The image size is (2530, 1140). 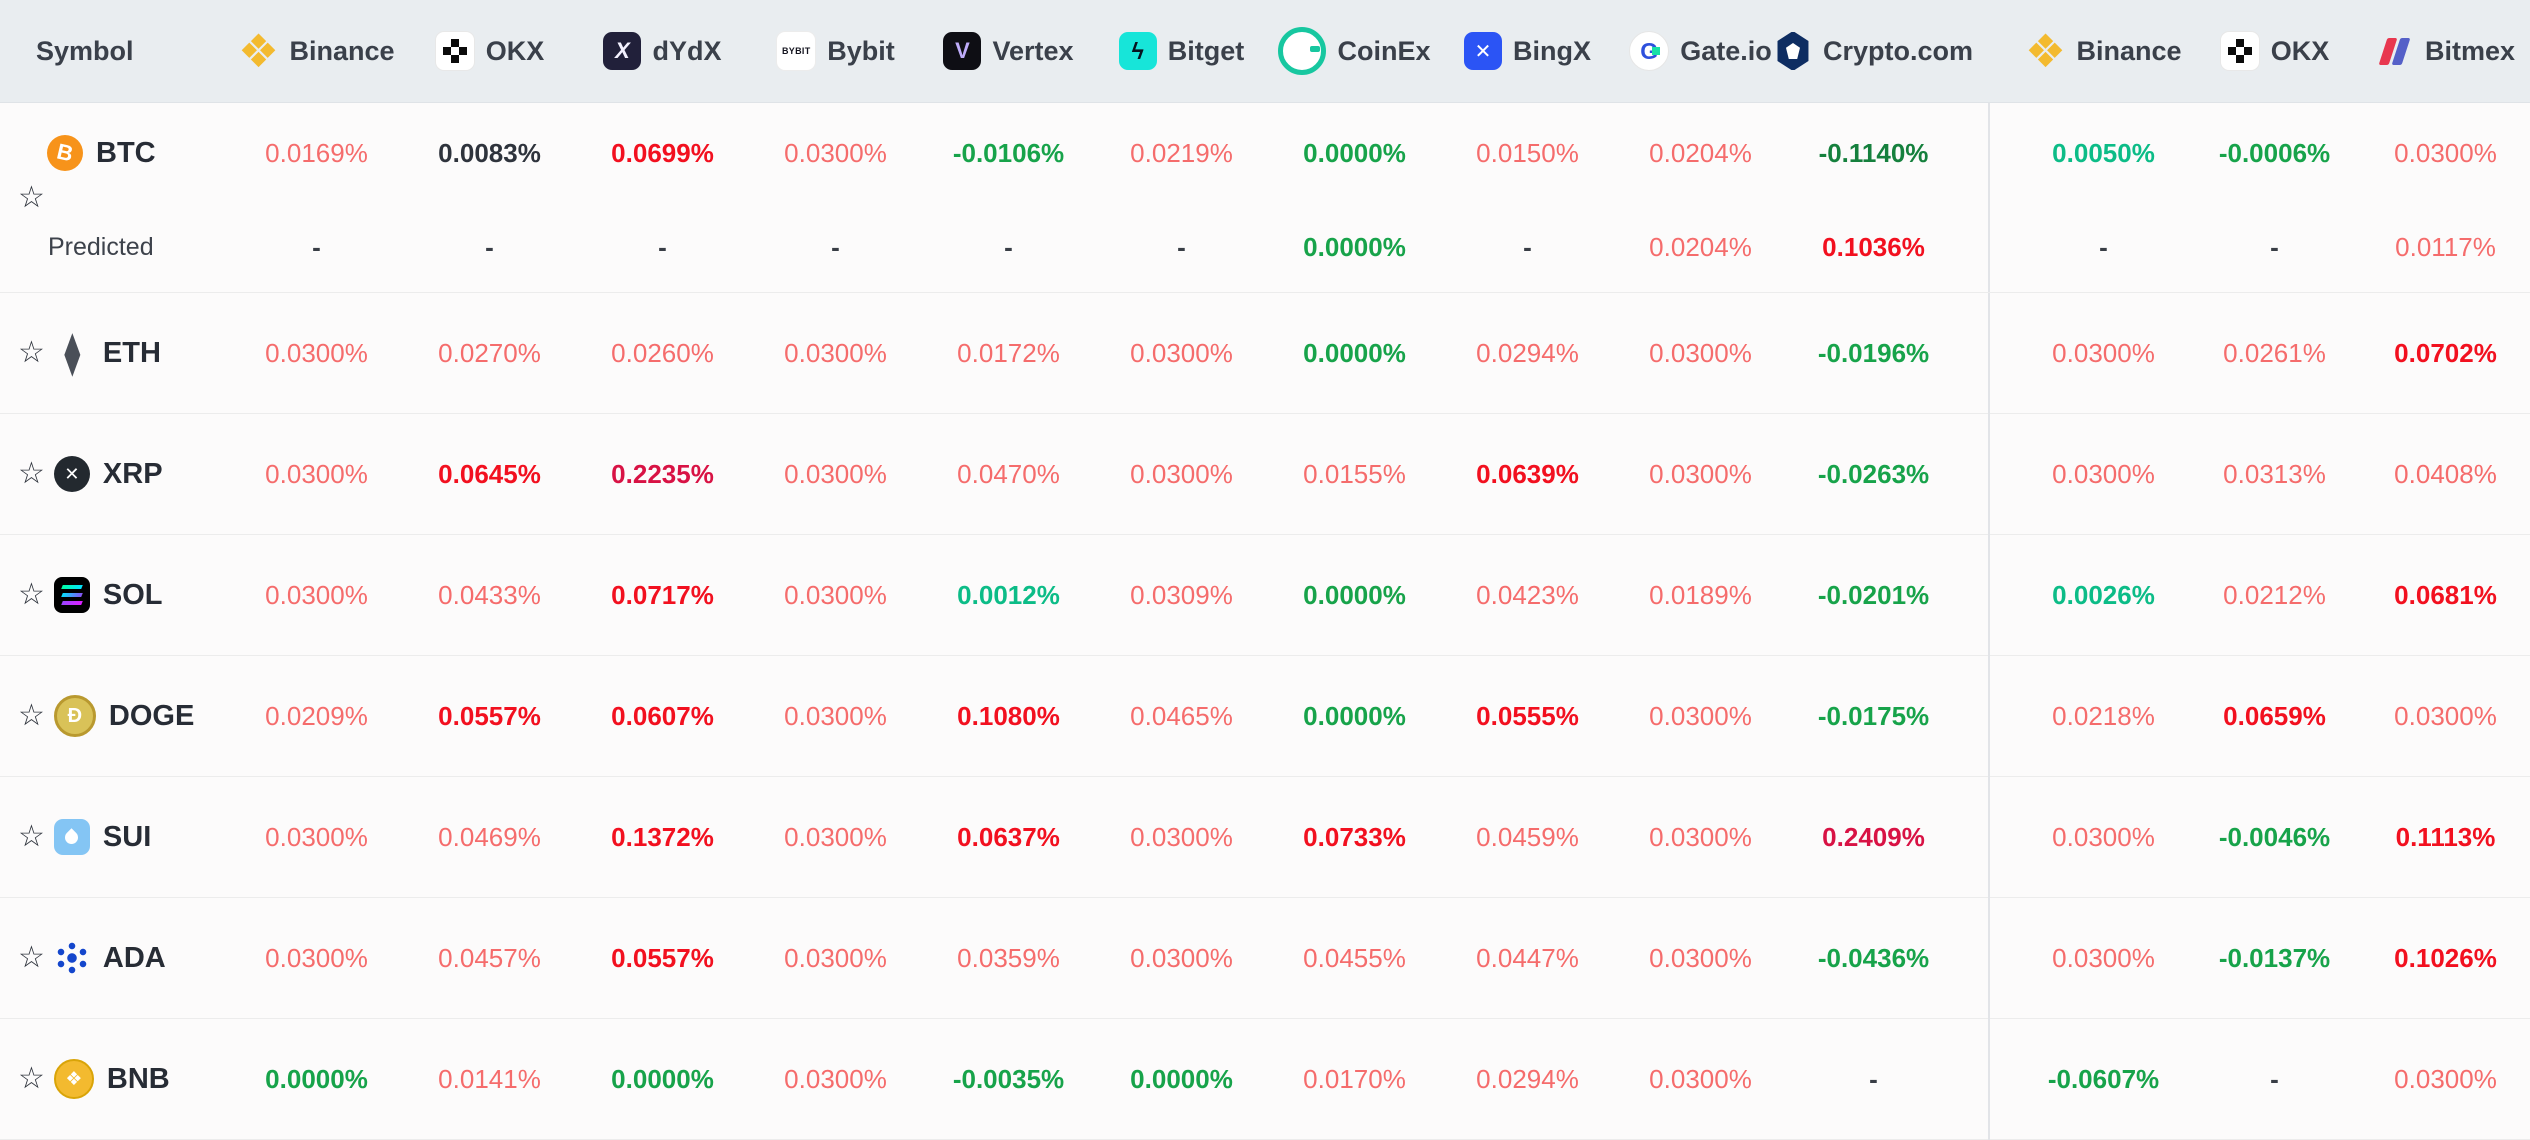 I want to click on symbol-cell: ☆ ❖ BNB, so click(x=115, y=1079).